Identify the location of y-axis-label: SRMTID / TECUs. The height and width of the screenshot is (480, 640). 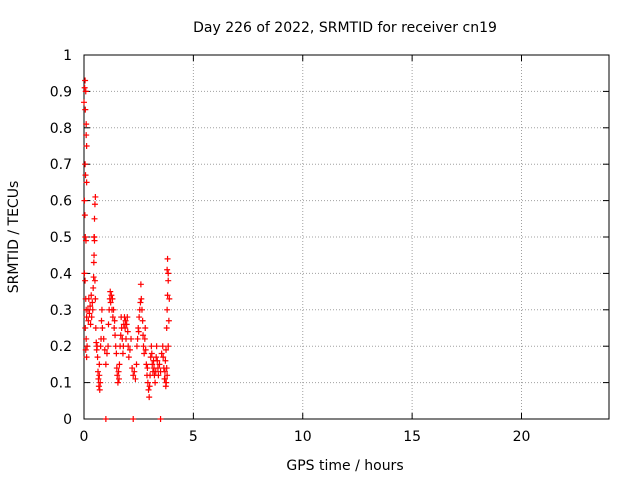
(14, 237).